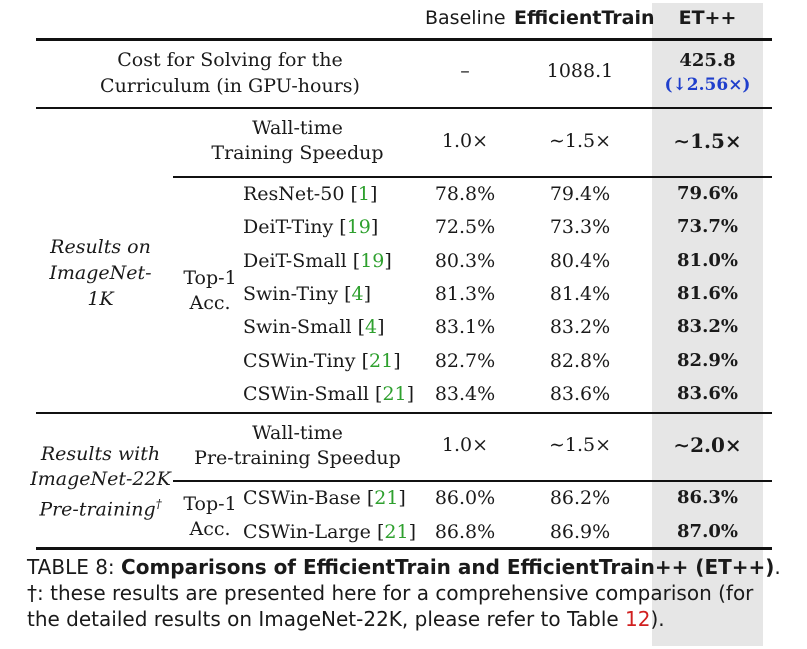  What do you see at coordinates (707, 141) in the screenshot?
I see `speedup-1k-etpp: ∼1.5×` at bounding box center [707, 141].